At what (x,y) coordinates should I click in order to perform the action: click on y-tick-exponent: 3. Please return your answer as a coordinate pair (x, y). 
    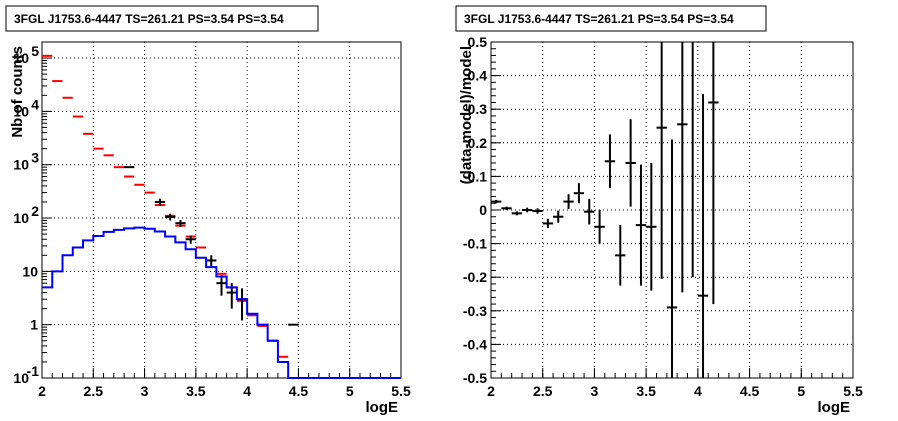
    Looking at the image, I should click on (35, 158).